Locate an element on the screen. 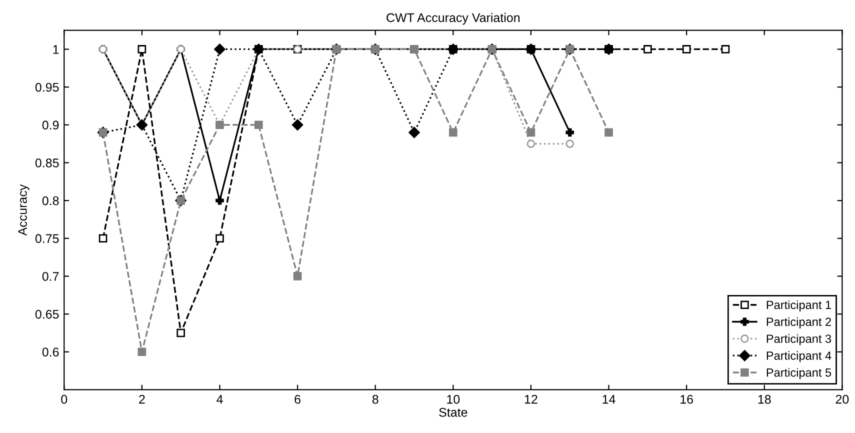 The image size is (855, 433). legend-label: Participant 3 is located at coordinates (799, 340).